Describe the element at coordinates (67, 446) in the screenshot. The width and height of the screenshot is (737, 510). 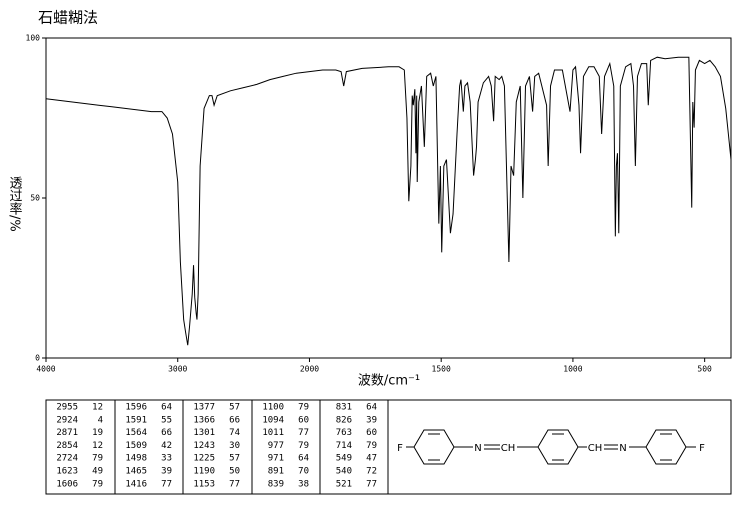
I see `peak-wavenumber: 2854` at that location.